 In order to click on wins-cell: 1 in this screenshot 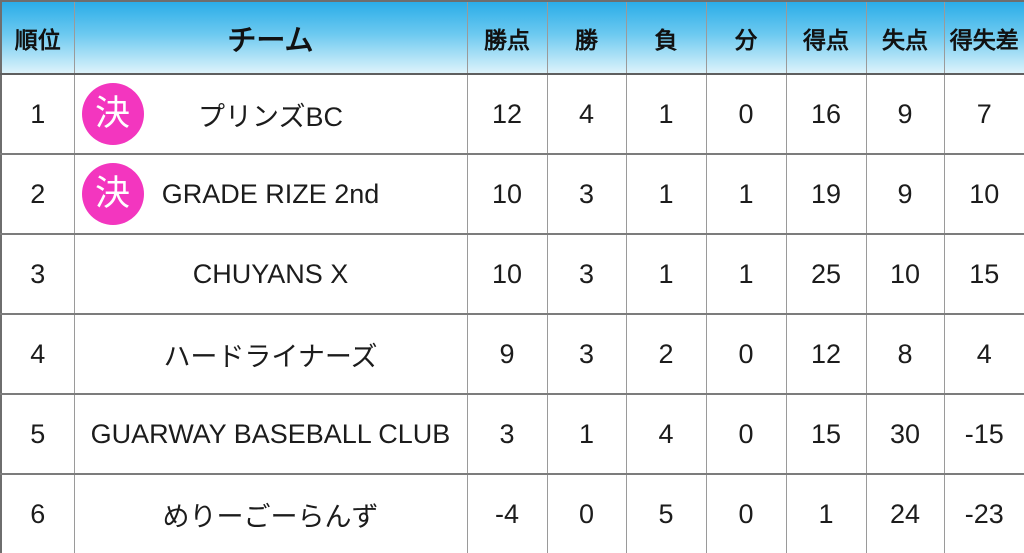, I will do `click(586, 434)`.